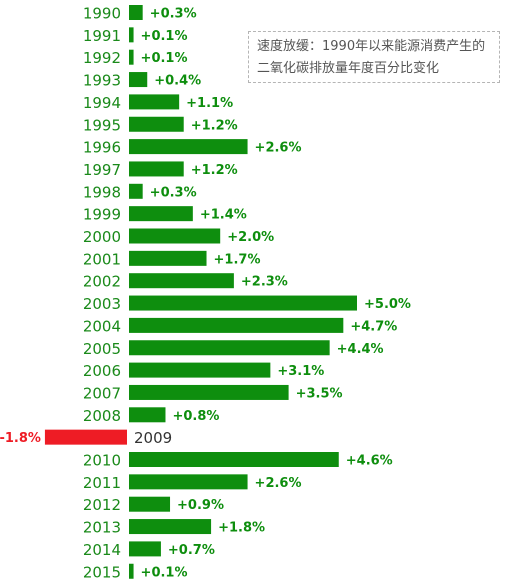 This screenshot has height=585, width=515. I want to click on bar-2011, so click(188, 482).